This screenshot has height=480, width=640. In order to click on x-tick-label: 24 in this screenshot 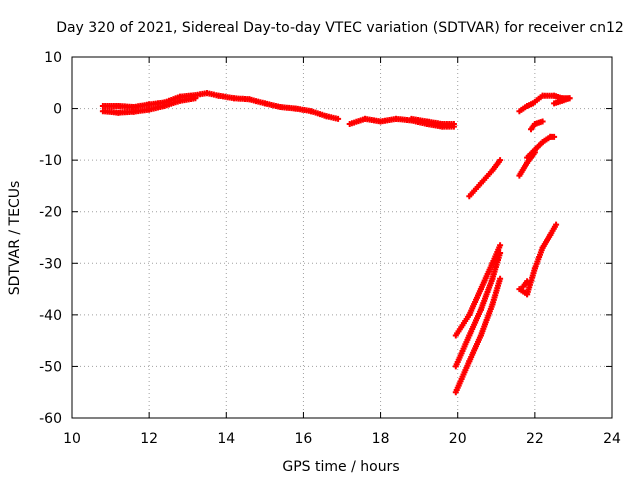, I will do `click(612, 439)`.